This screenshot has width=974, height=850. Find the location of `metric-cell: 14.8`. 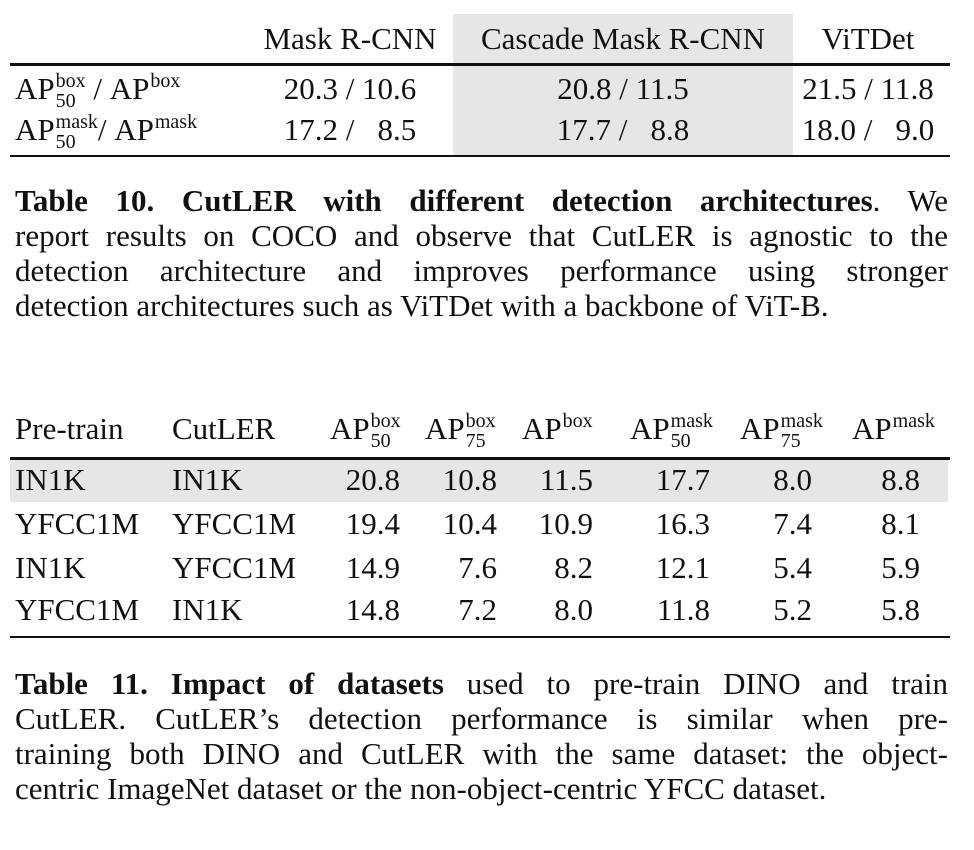

metric-cell: 14.8 is located at coordinates (372, 609).